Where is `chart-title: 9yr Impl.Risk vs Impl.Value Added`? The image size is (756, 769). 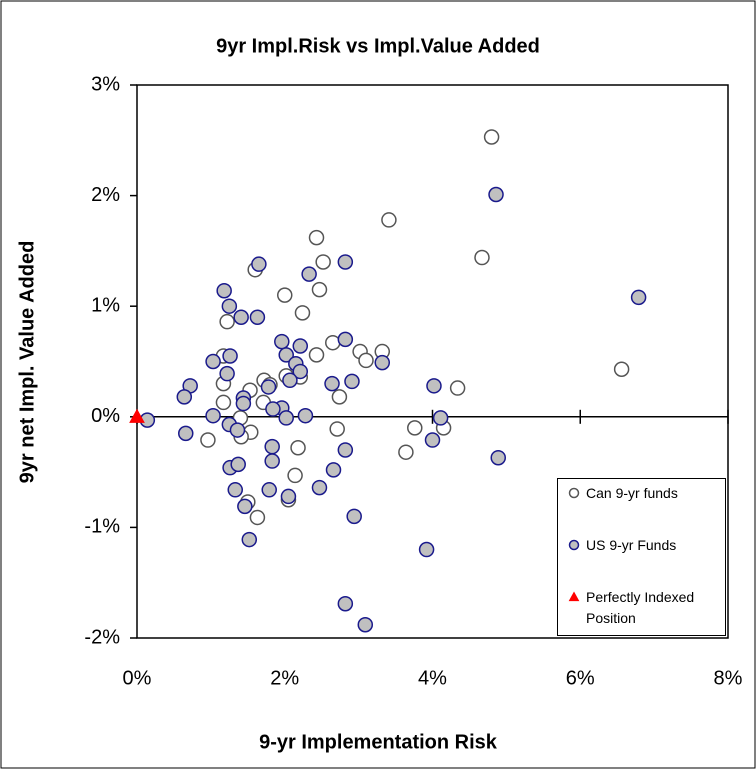 chart-title: 9yr Impl.Risk vs Impl.Value Added is located at coordinates (378, 46).